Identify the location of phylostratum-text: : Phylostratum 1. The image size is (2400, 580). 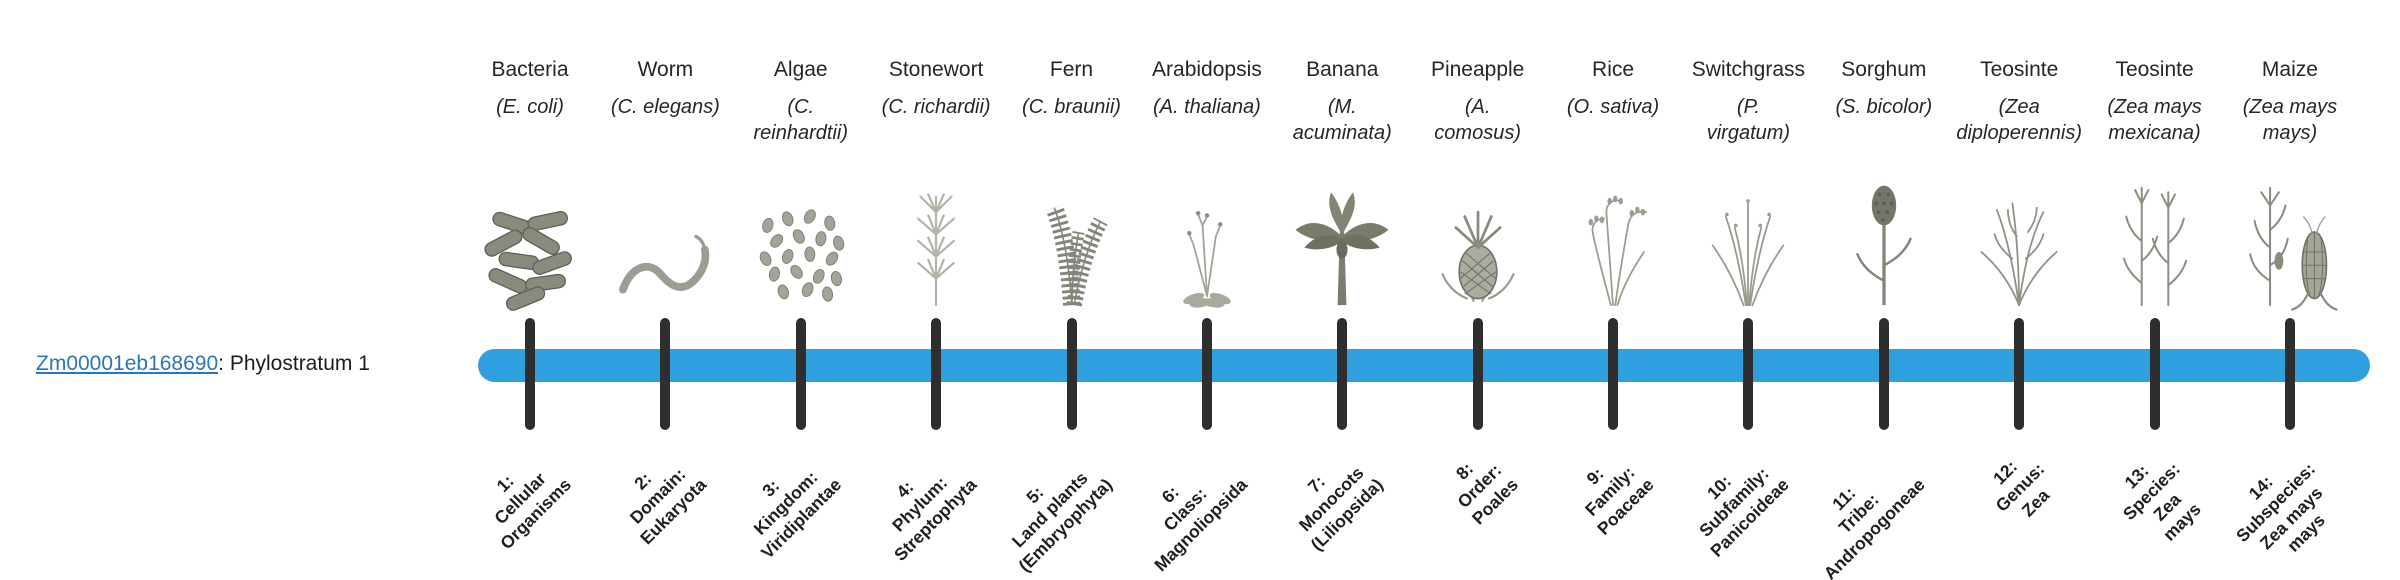
(294, 363).